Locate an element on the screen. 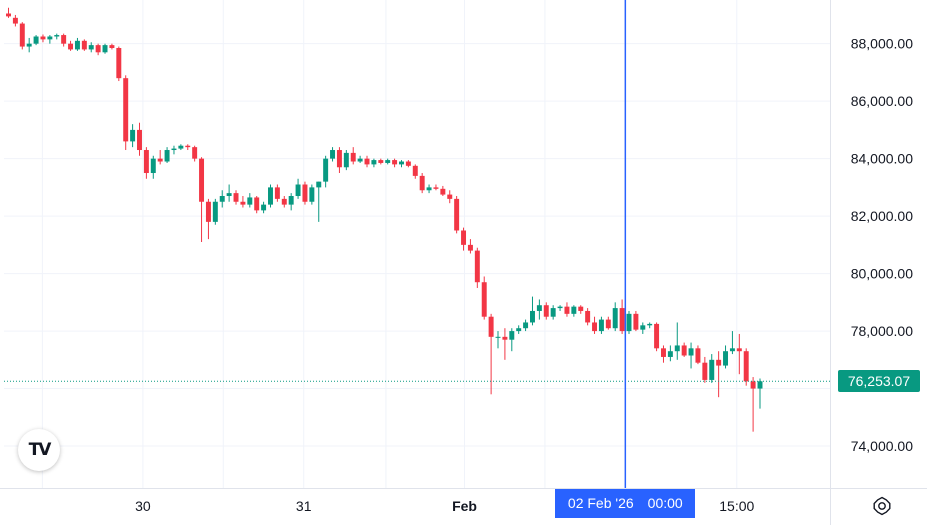 Image resolution: width=927 pixels, height=525 pixels. y-tick-label: 80,000.00 is located at coordinates (882, 274).